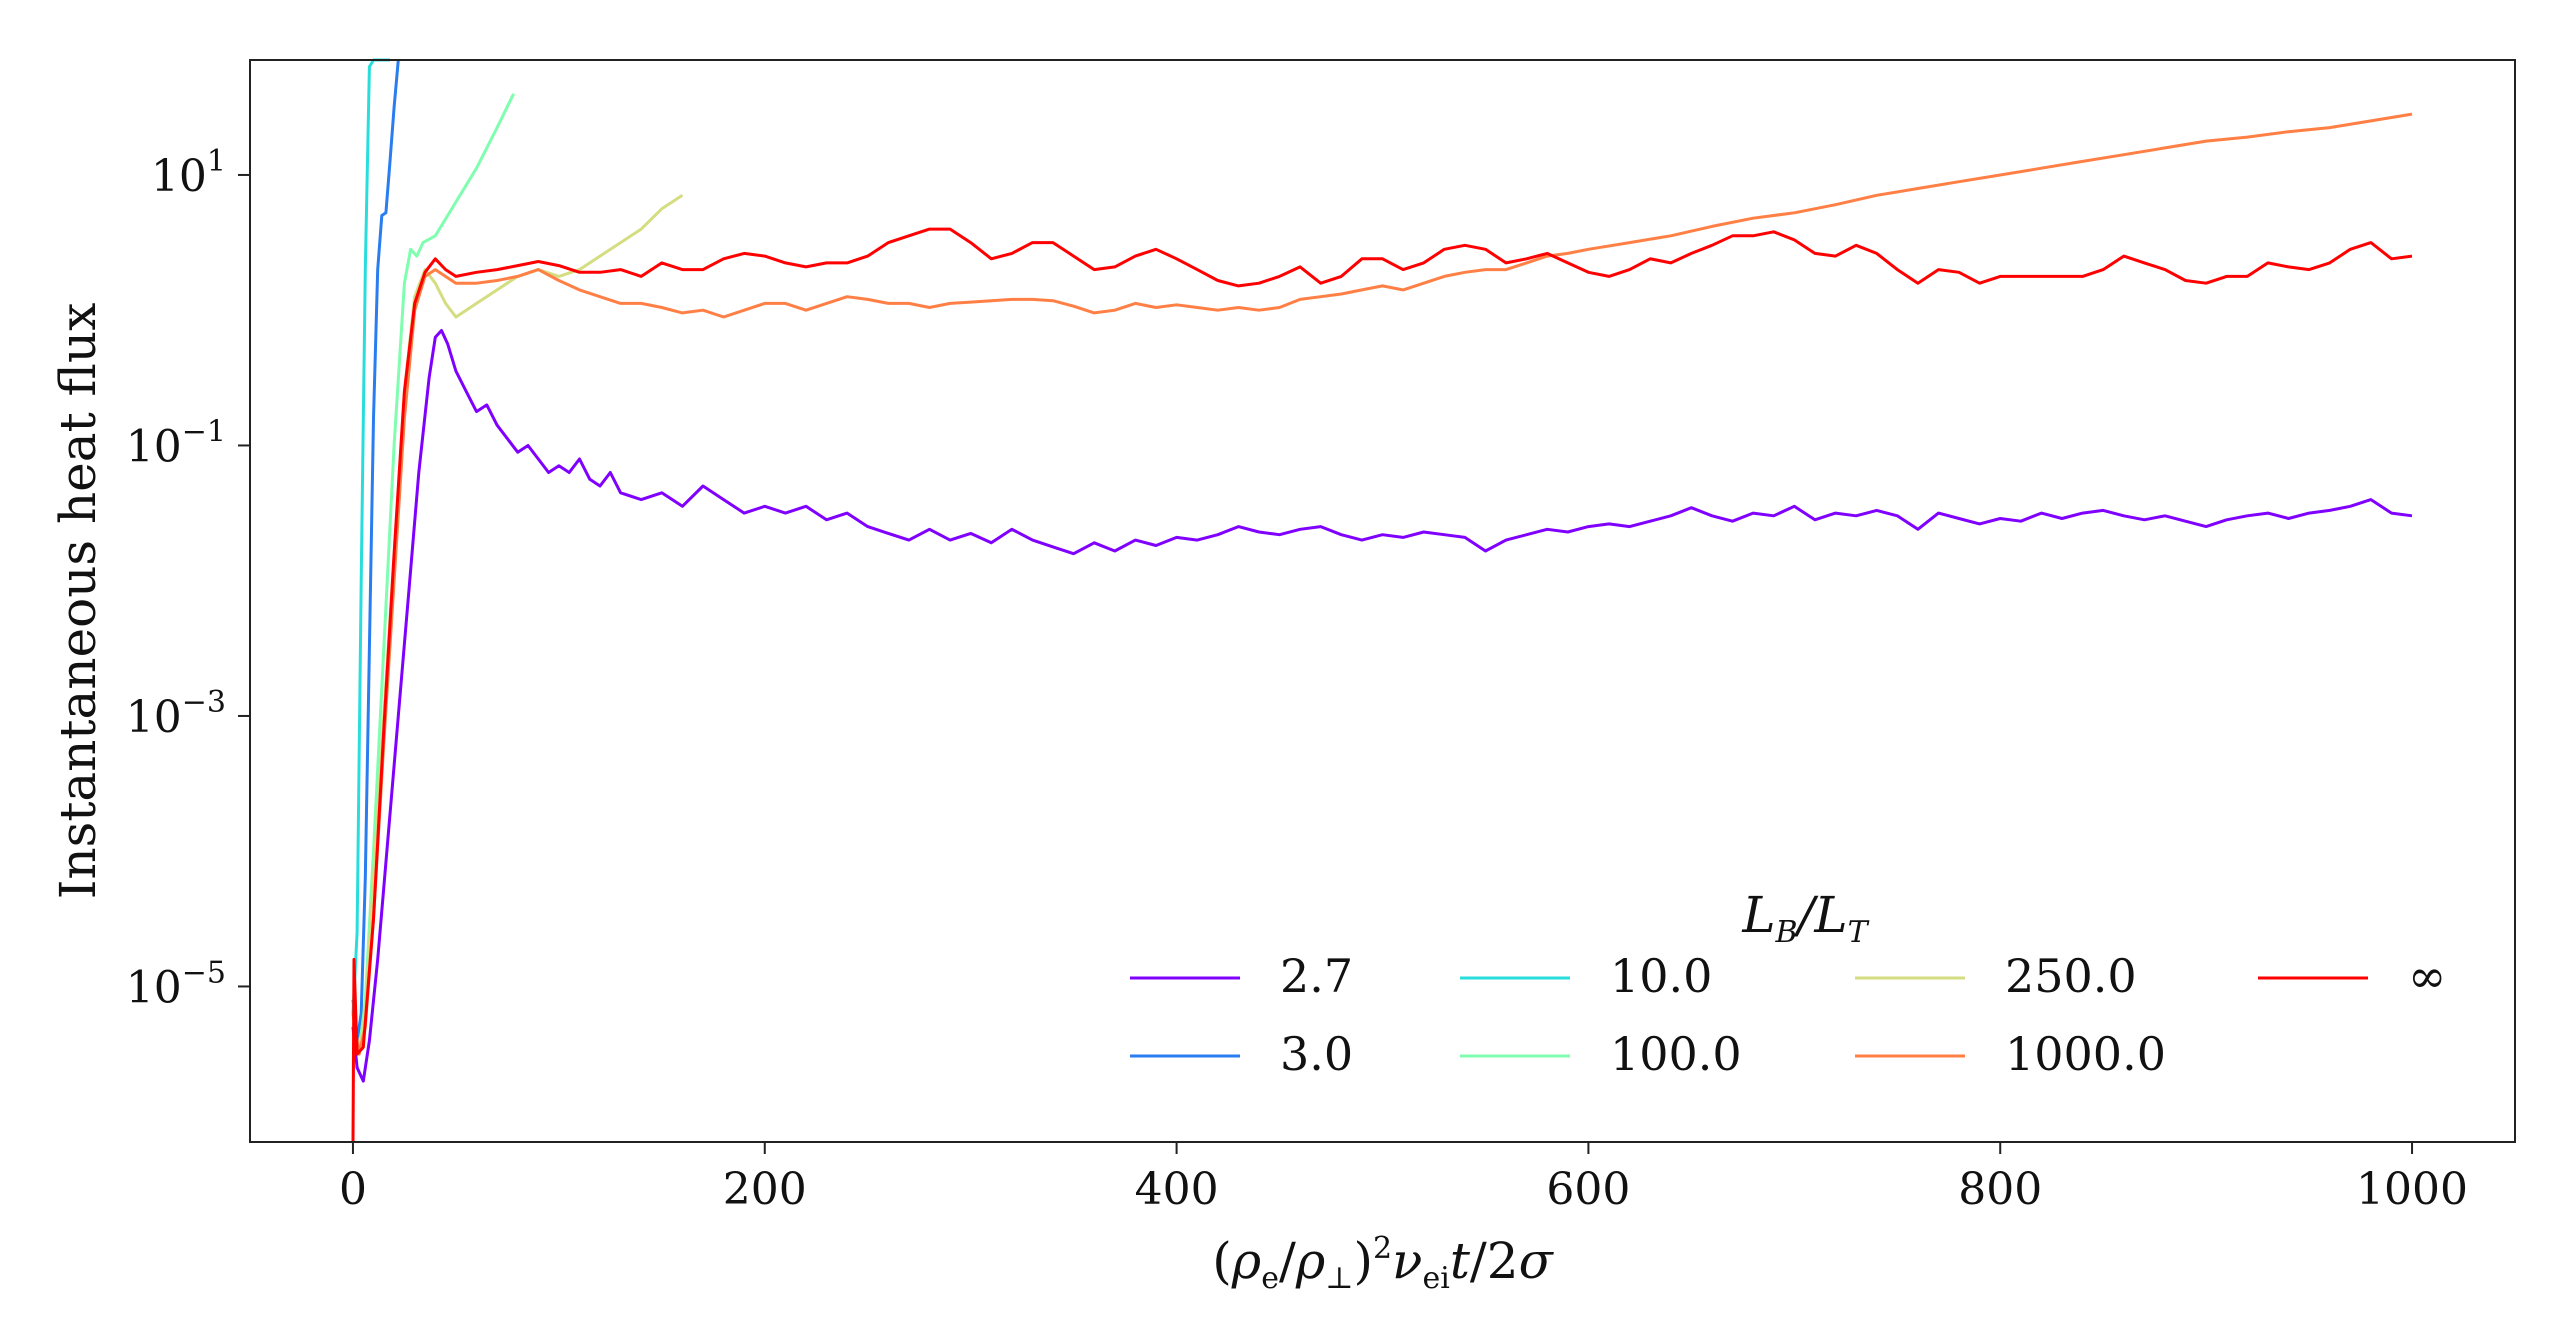  Describe the element at coordinates (188, 578) in the screenshot. I see `y-axis: 10310110−110−310−5` at that location.